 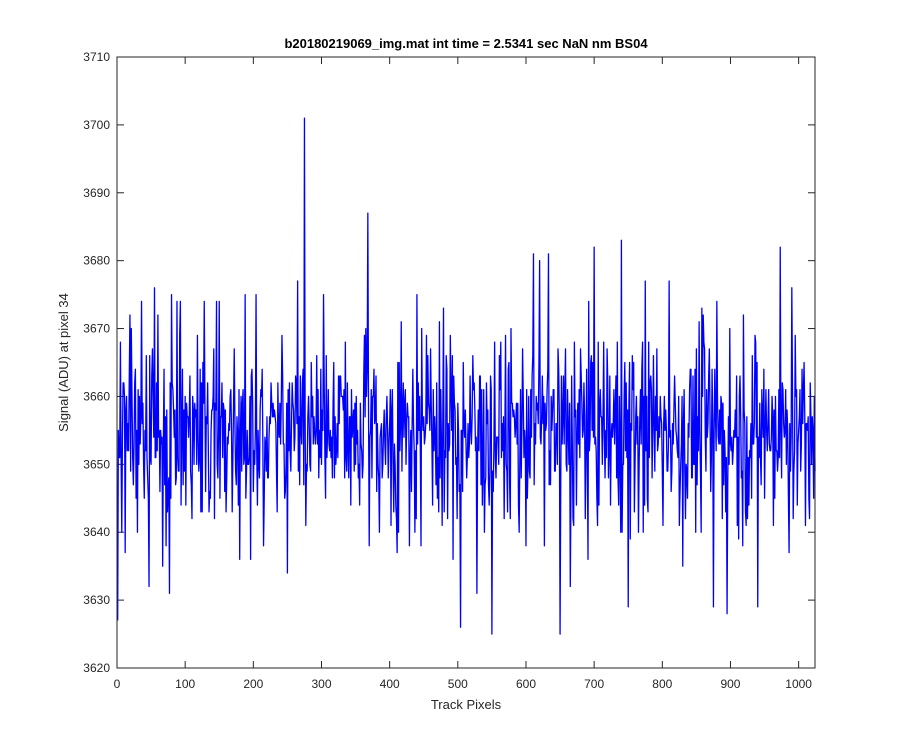 What do you see at coordinates (117, 684) in the screenshot?
I see `x-tick-label: 0` at bounding box center [117, 684].